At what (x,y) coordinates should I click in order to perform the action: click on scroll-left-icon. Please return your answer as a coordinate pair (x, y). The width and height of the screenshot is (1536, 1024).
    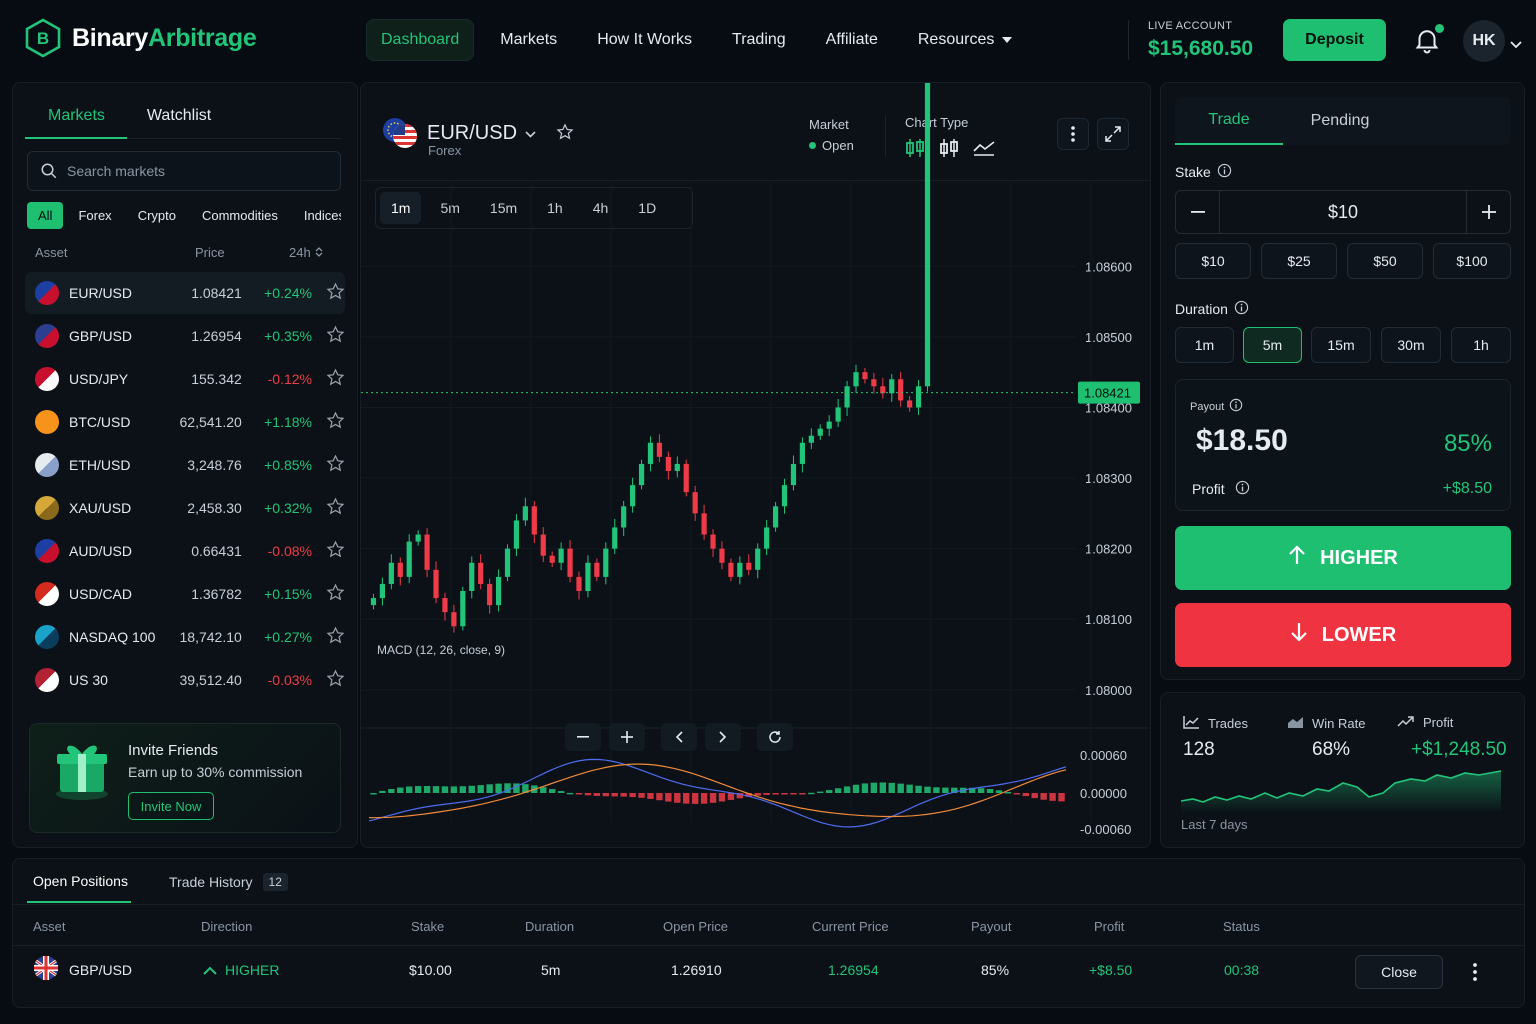
    Looking at the image, I should click on (679, 737).